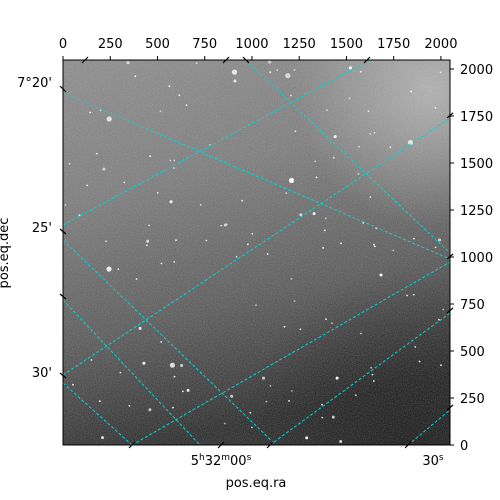 The width and height of the screenshot is (500, 500). What do you see at coordinates (476, 164) in the screenshot?
I see `right-tick-label: 1500` at bounding box center [476, 164].